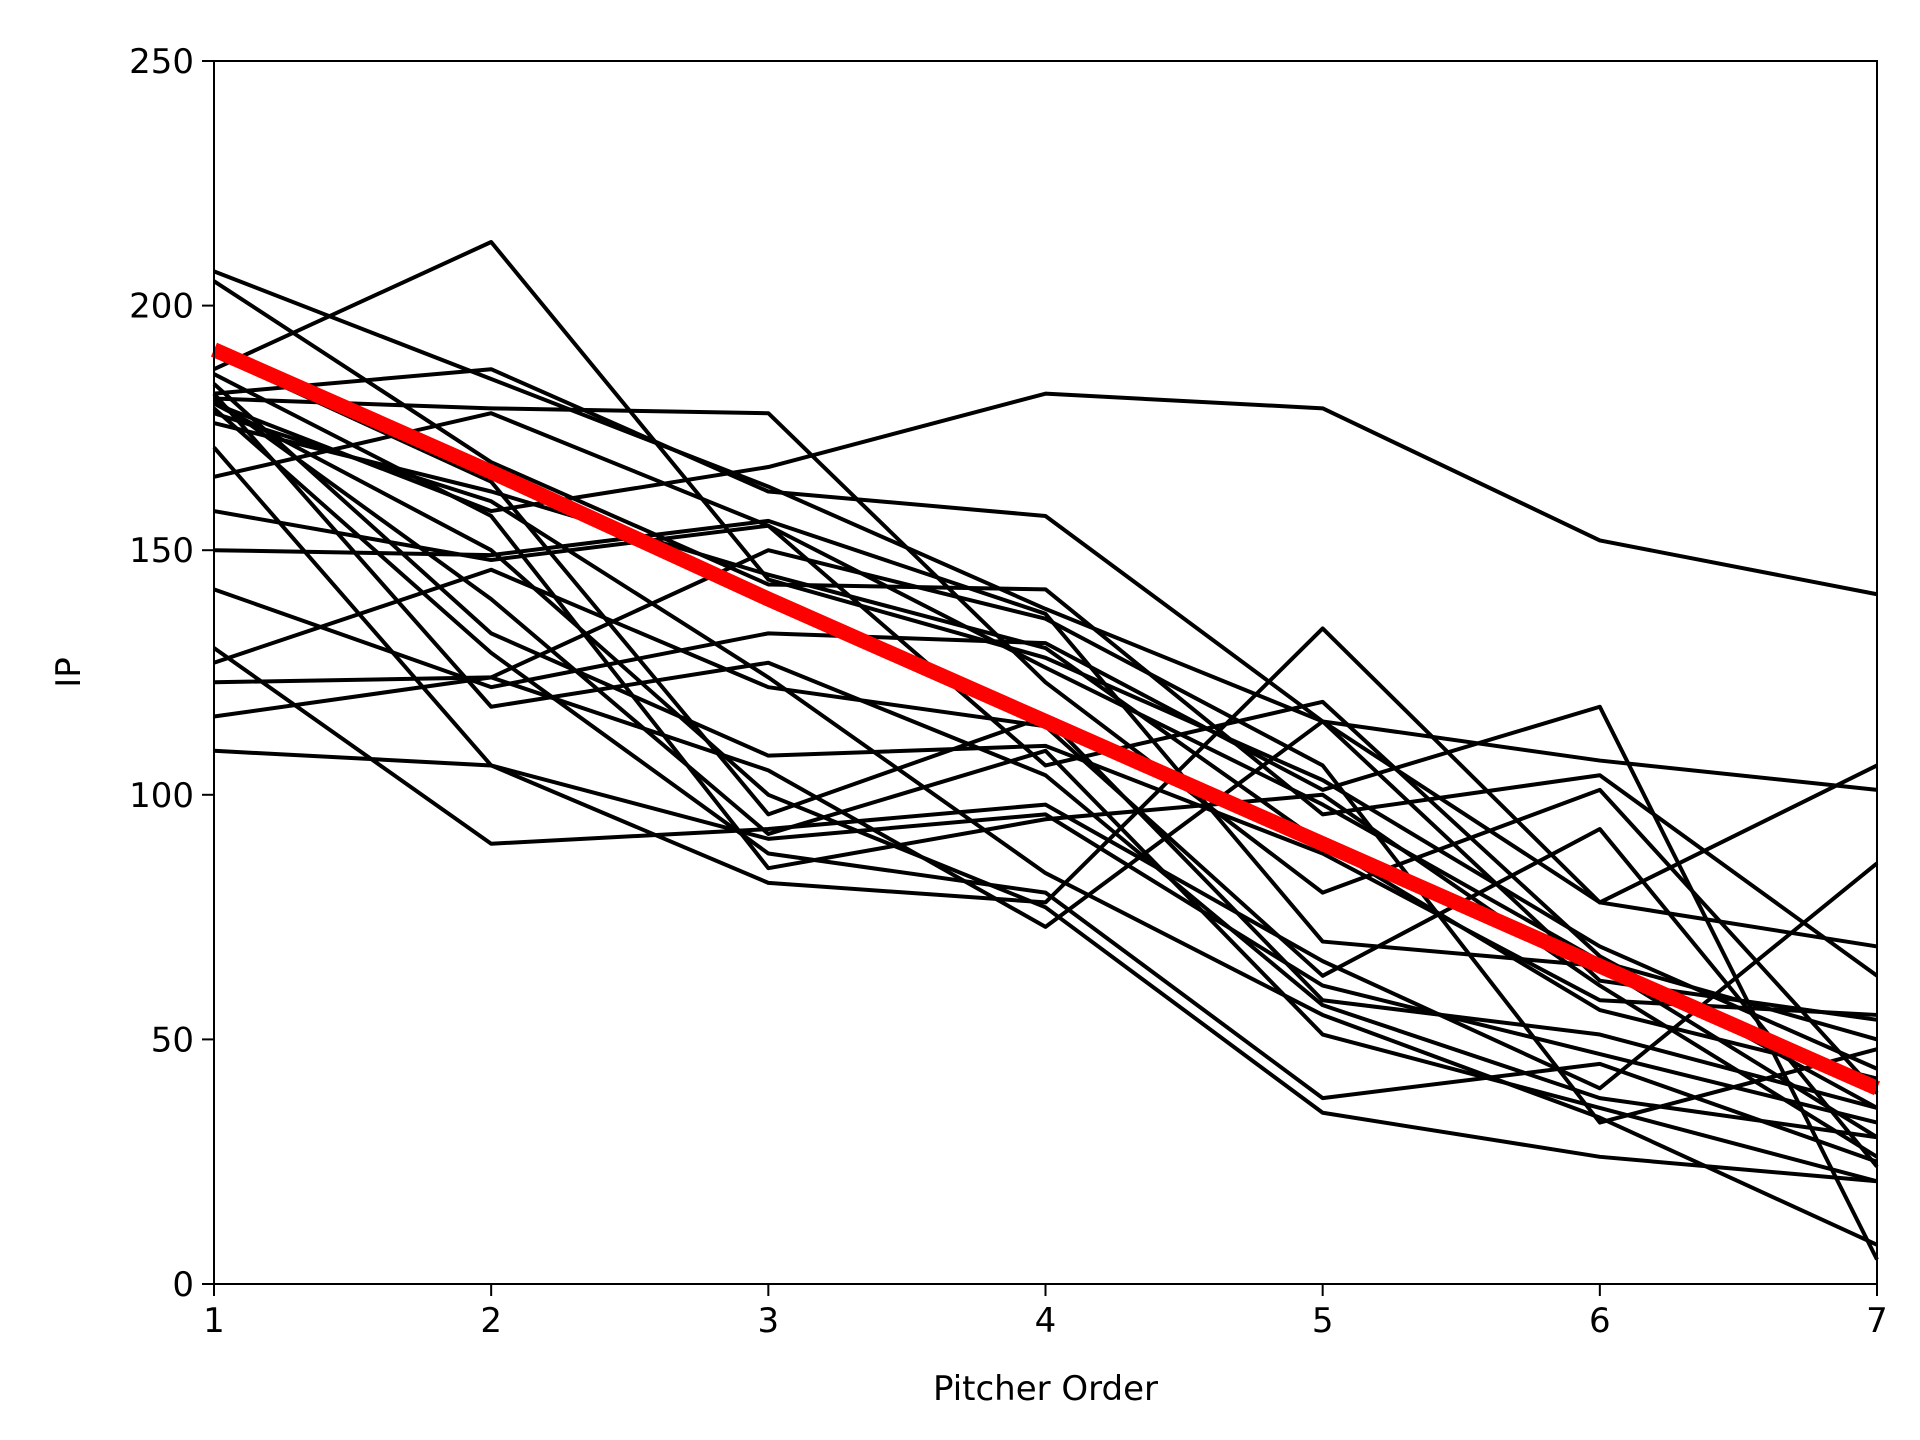 The height and width of the screenshot is (1440, 1920). What do you see at coordinates (183, 1285) in the screenshot?
I see `y-tick-label: 0` at bounding box center [183, 1285].